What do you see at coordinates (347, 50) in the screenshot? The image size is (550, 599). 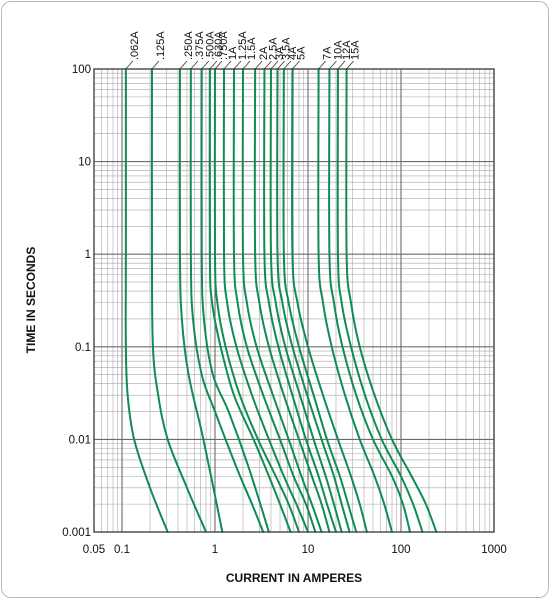 I see `rating-label: 12A` at bounding box center [347, 50].